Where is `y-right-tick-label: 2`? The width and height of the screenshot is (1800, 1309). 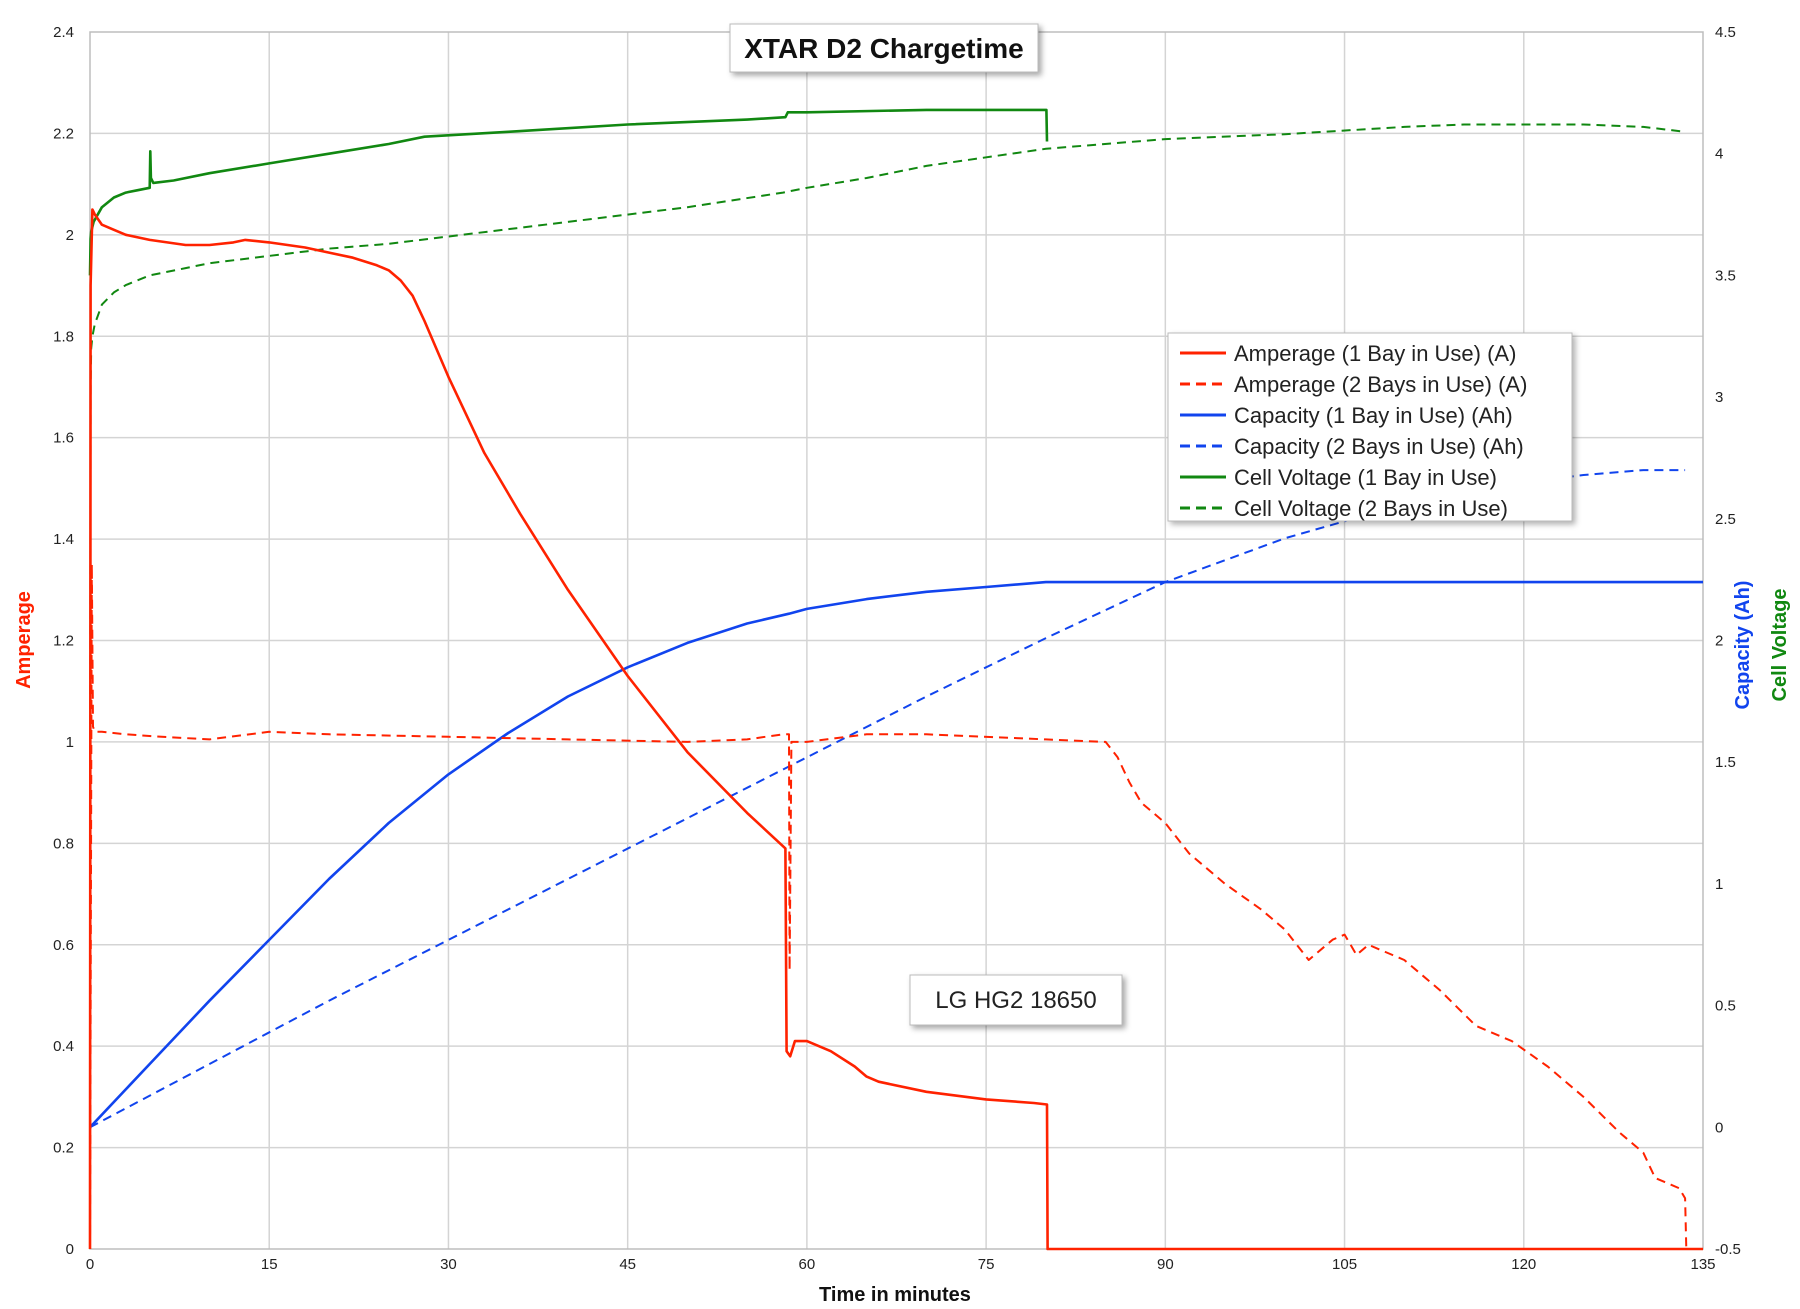
y-right-tick-label: 2 is located at coordinates (1719, 641).